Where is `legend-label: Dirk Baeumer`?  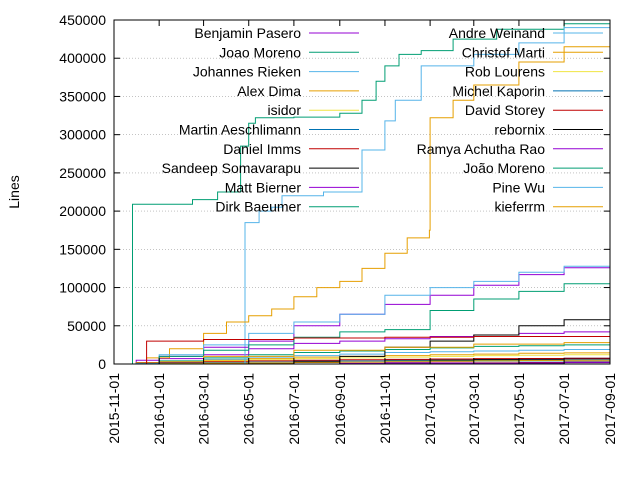
legend-label: Dirk Baeumer is located at coordinates (258, 207).